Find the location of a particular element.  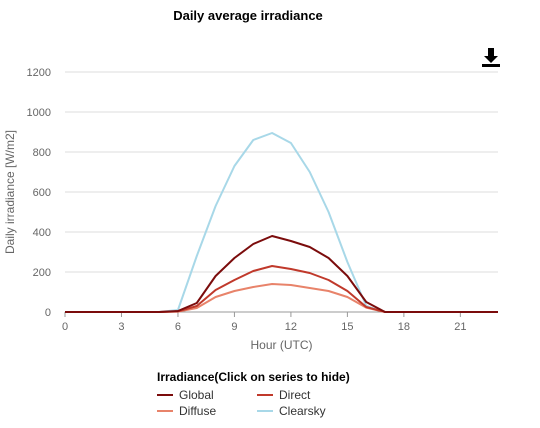

x-tick-label: 6 is located at coordinates (178, 327).